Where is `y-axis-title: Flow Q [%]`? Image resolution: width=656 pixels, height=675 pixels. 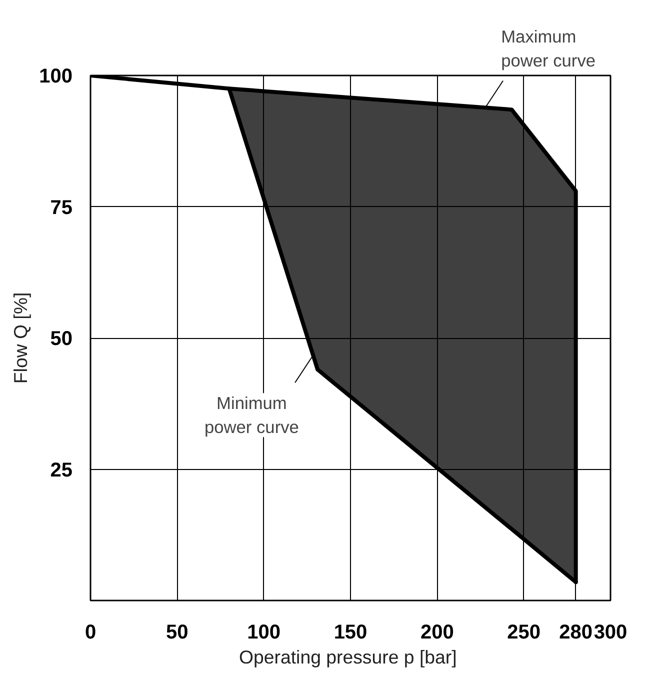 y-axis-title: Flow Q [%] is located at coordinates (21, 338).